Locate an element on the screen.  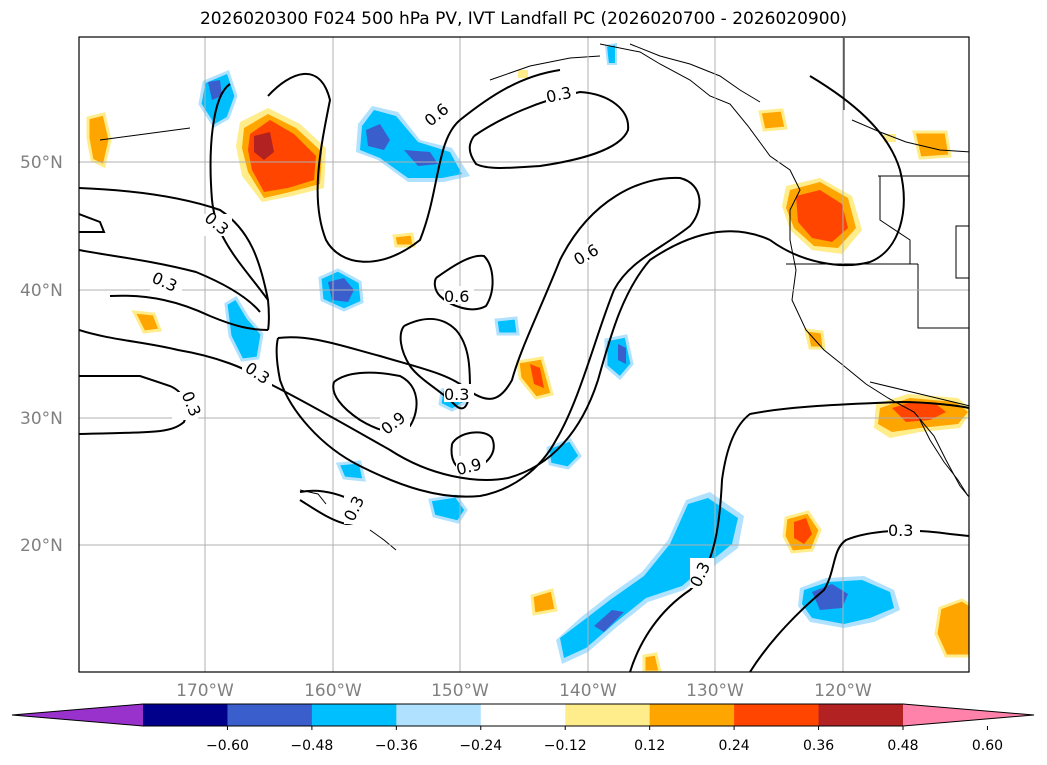
lat-label: 40°N is located at coordinates (41, 291).